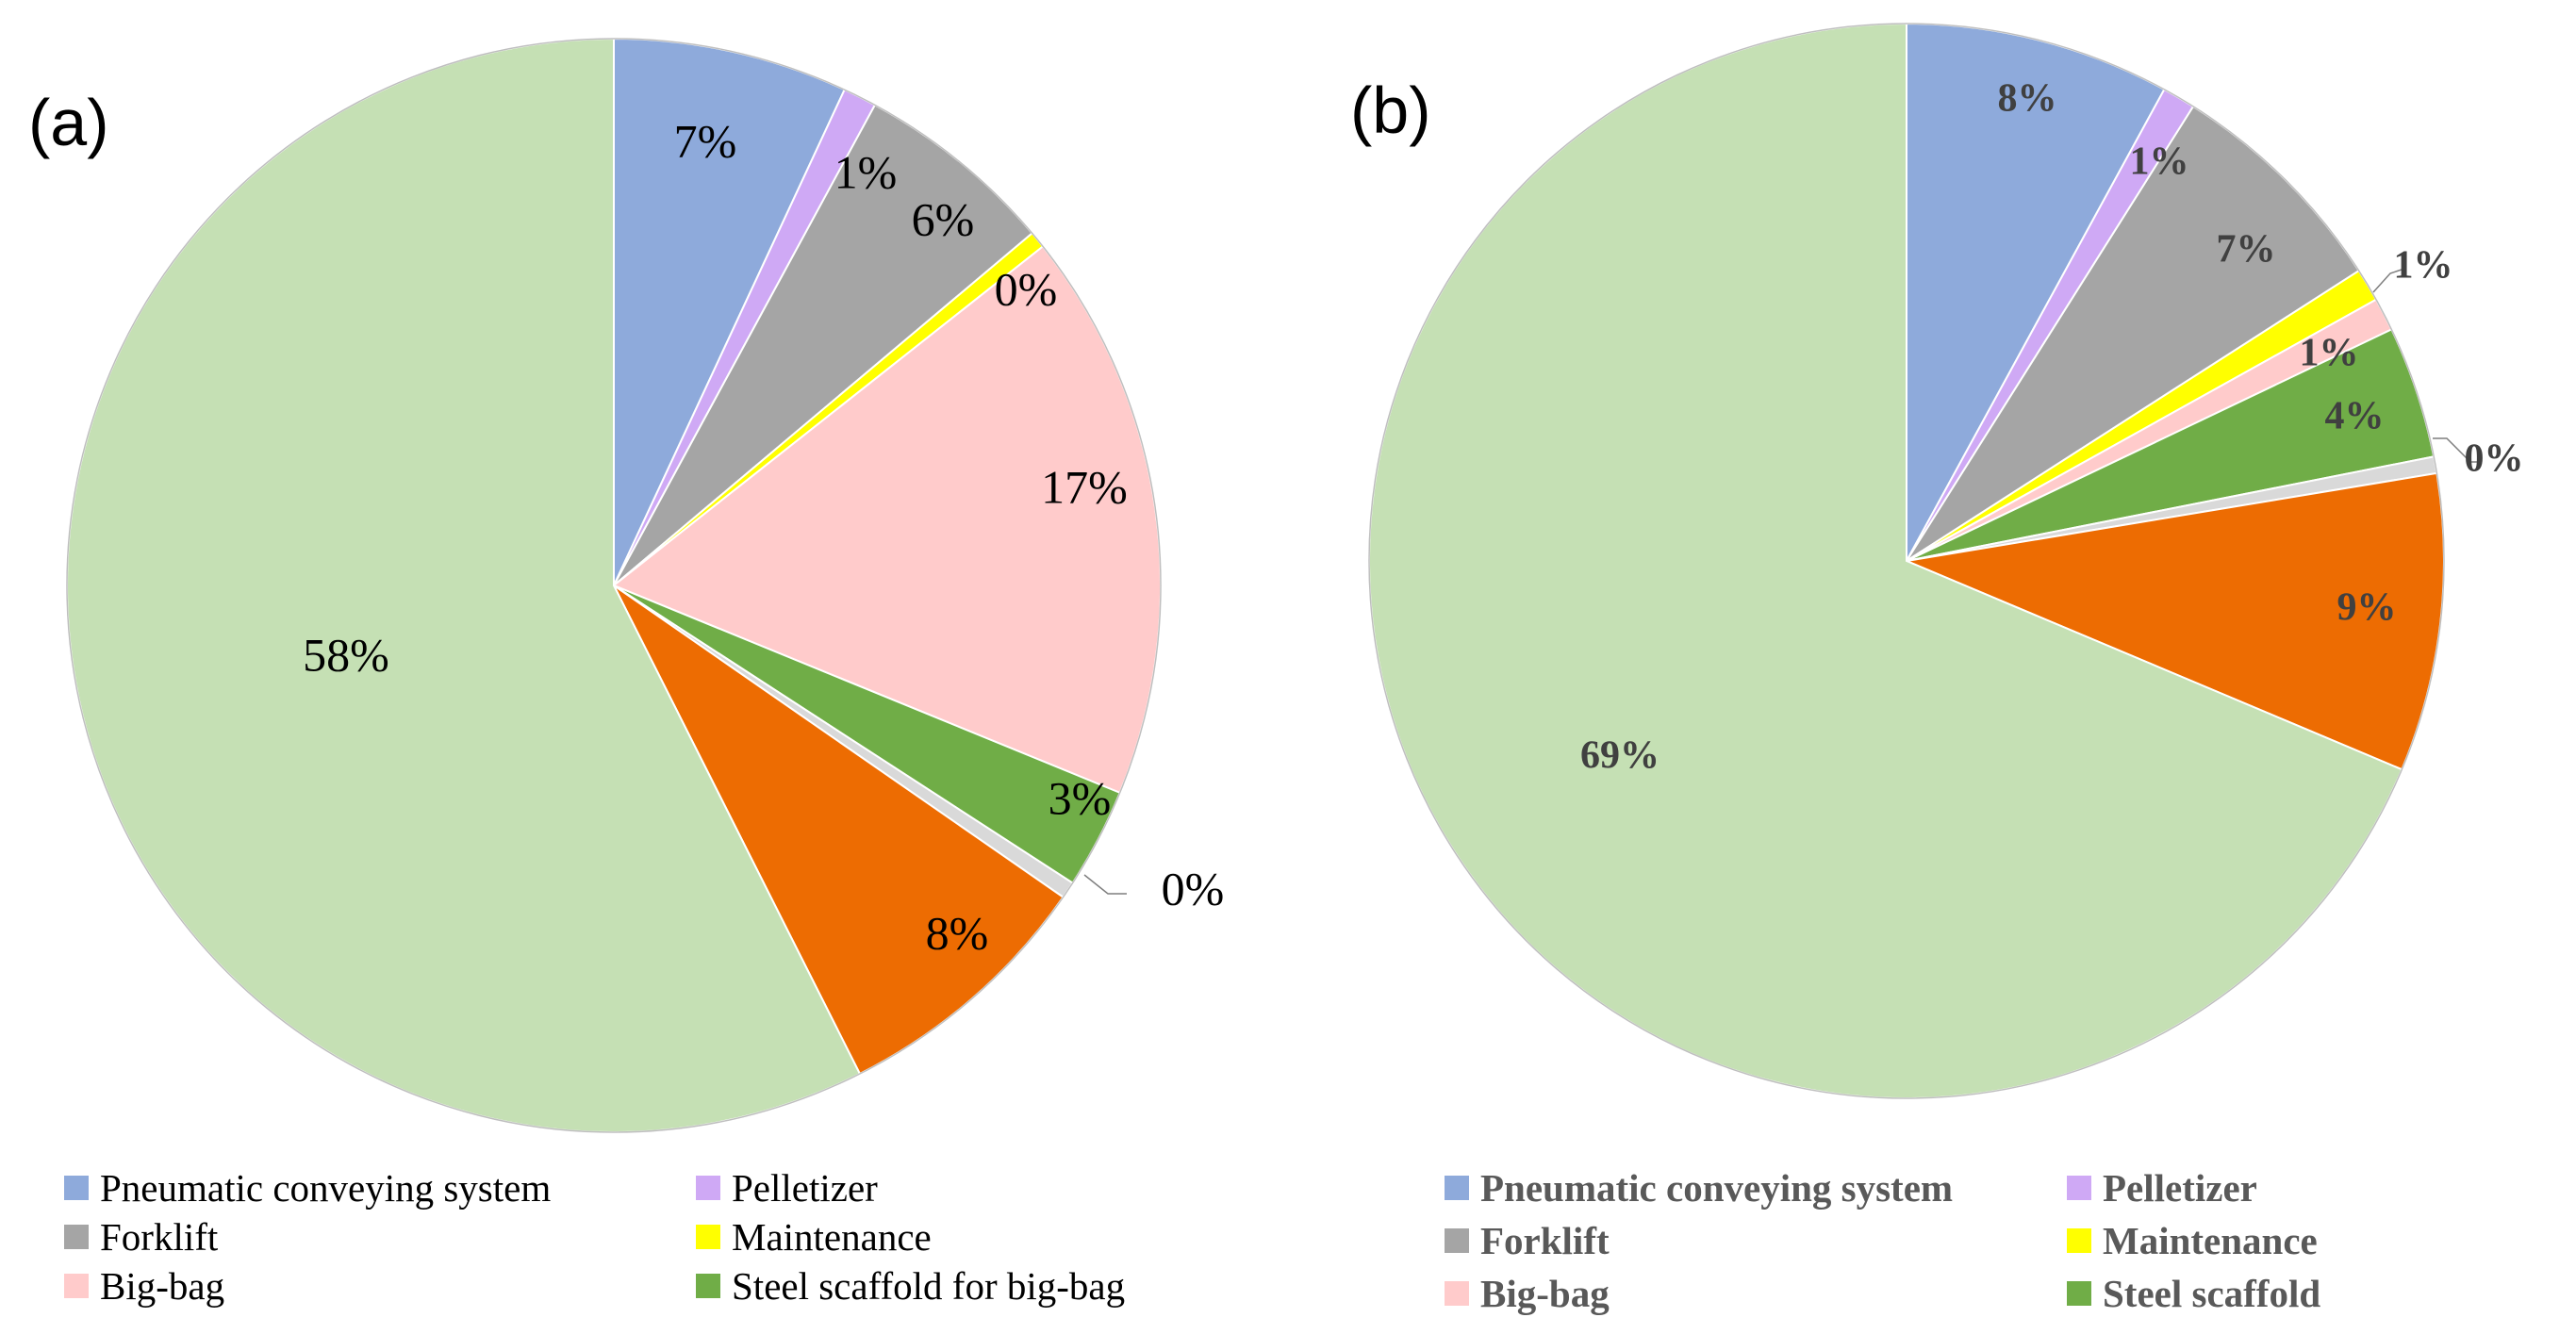 This screenshot has width=2576, height=1334. Describe the element at coordinates (68, 122) in the screenshot. I see `panel-label-a: (a)` at that location.